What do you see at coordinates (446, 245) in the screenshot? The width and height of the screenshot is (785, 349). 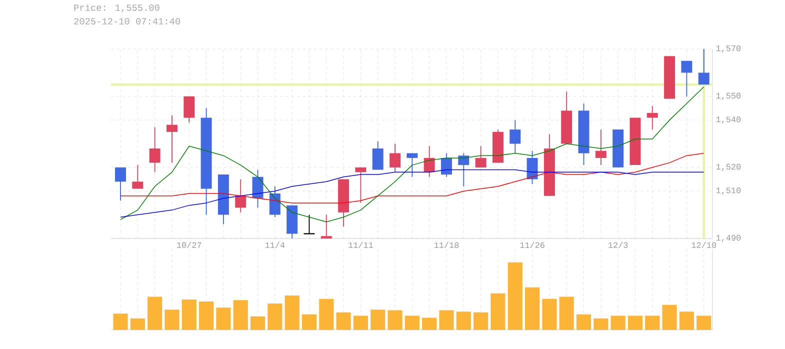 I see `x-tick-label: 11/18` at bounding box center [446, 245].